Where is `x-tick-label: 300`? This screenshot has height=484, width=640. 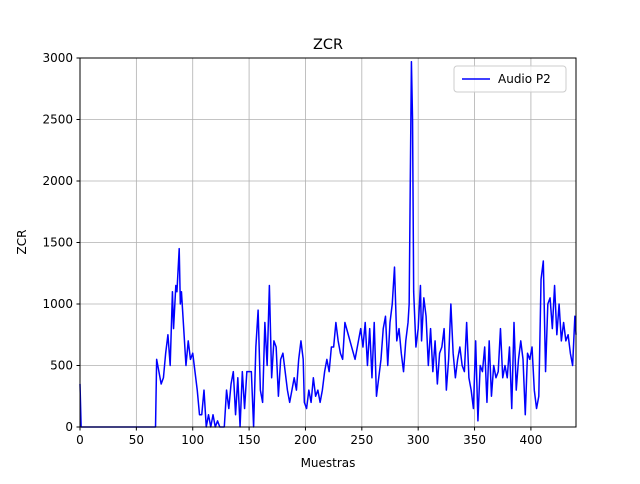 x-tick-label: 300 is located at coordinates (418, 440).